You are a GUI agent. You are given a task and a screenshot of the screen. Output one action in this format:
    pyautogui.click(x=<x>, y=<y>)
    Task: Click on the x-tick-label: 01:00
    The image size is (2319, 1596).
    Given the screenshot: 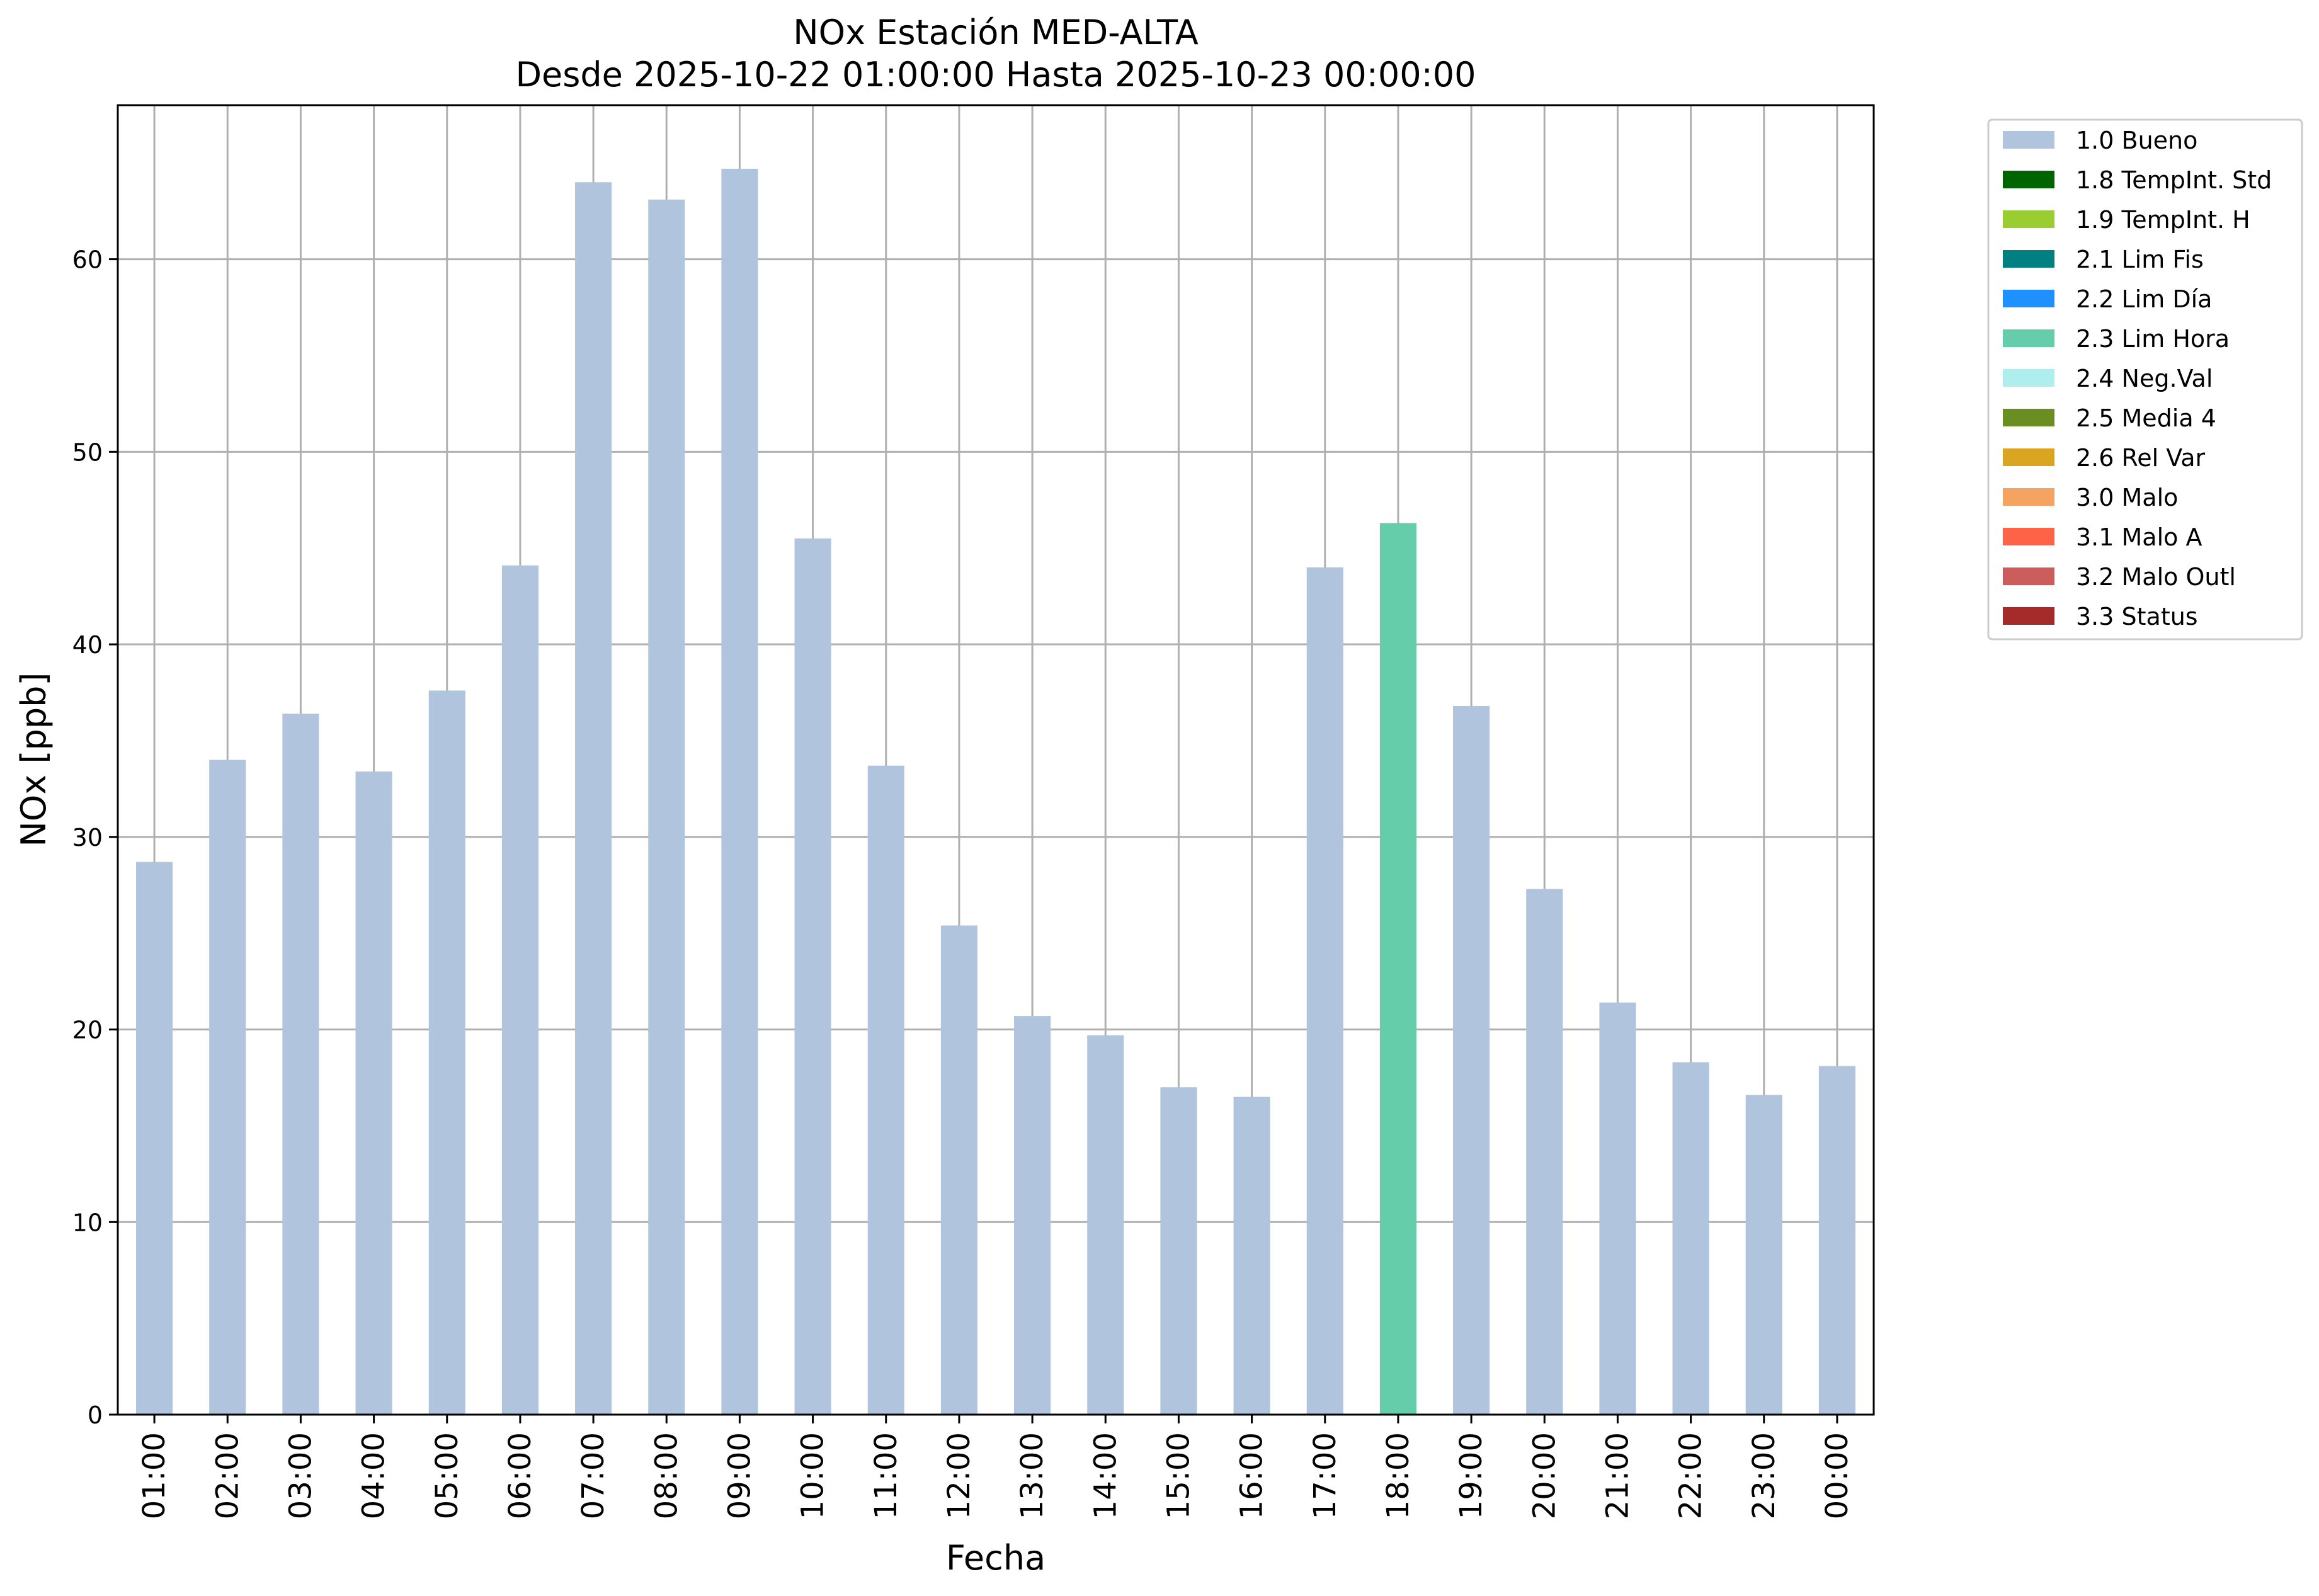 What is the action you would take?
    pyautogui.click(x=154, y=1475)
    